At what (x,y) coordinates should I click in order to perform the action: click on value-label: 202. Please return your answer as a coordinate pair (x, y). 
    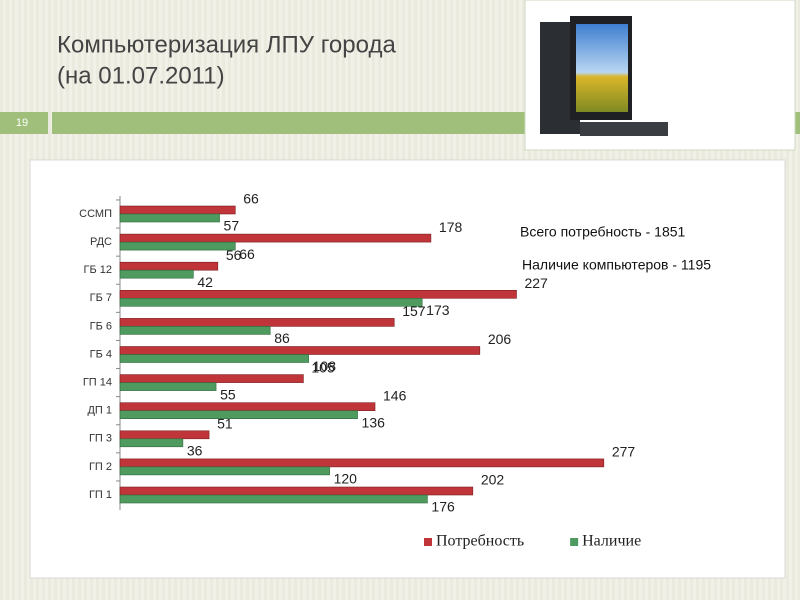
    Looking at the image, I should click on (493, 480).